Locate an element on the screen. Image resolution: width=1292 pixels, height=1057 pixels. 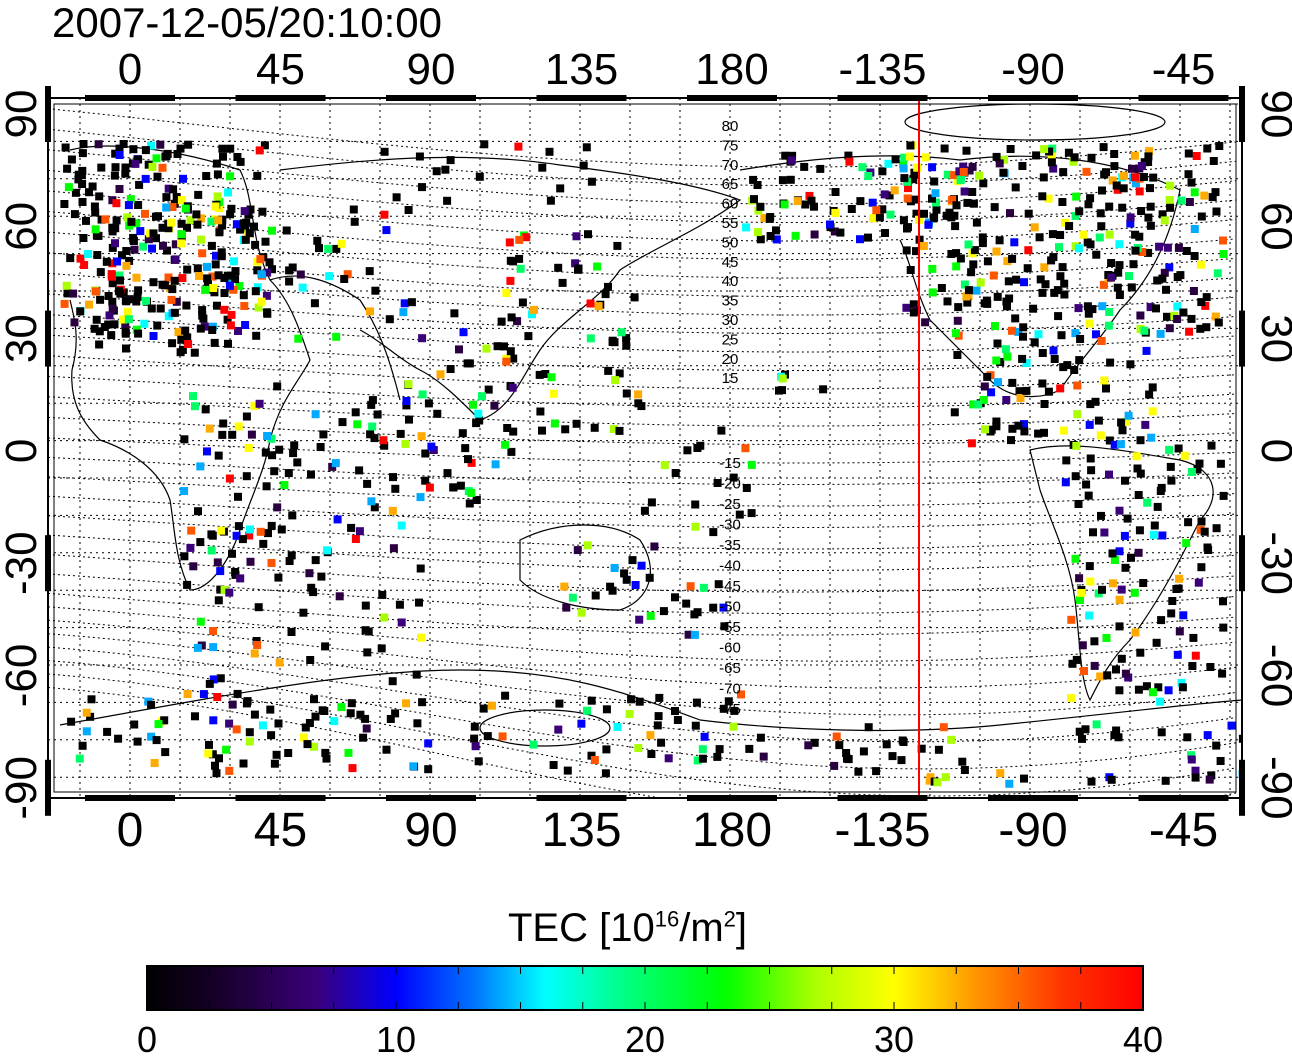
bottom-lon-tick: -90 is located at coordinates (1032, 830).